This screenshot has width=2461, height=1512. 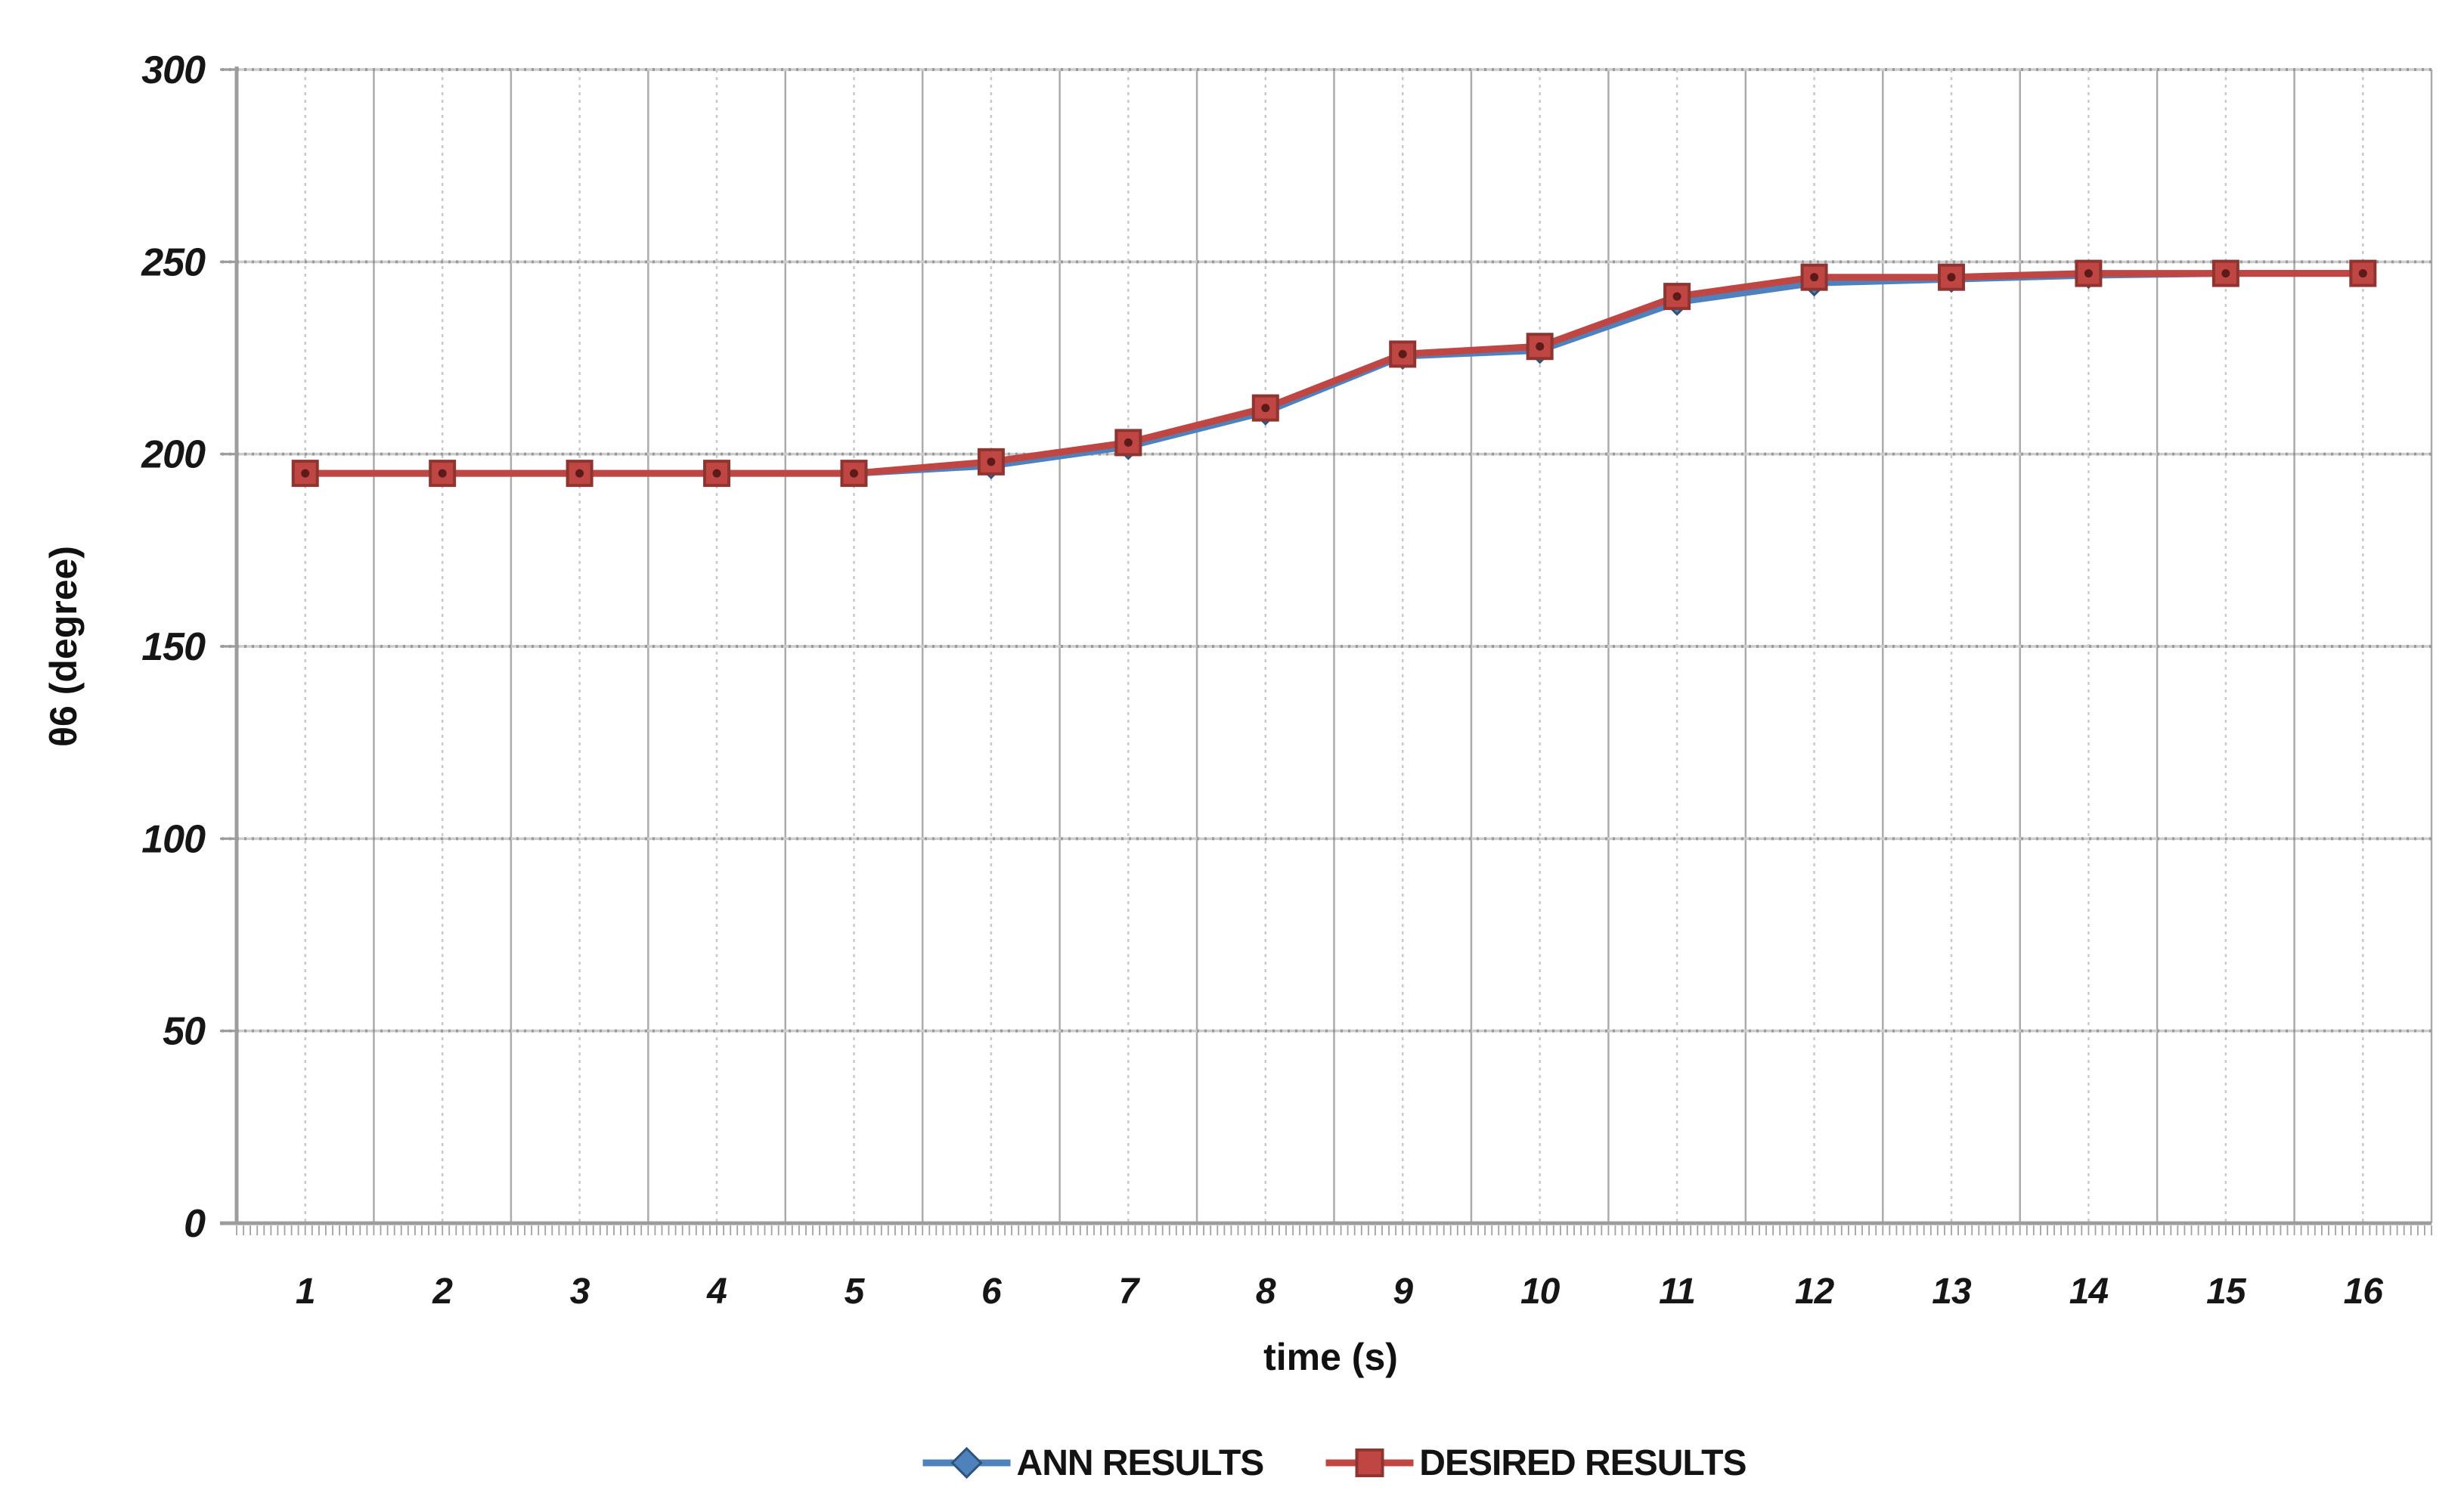 I want to click on x-tick-label: 10, so click(x=1540, y=1292).